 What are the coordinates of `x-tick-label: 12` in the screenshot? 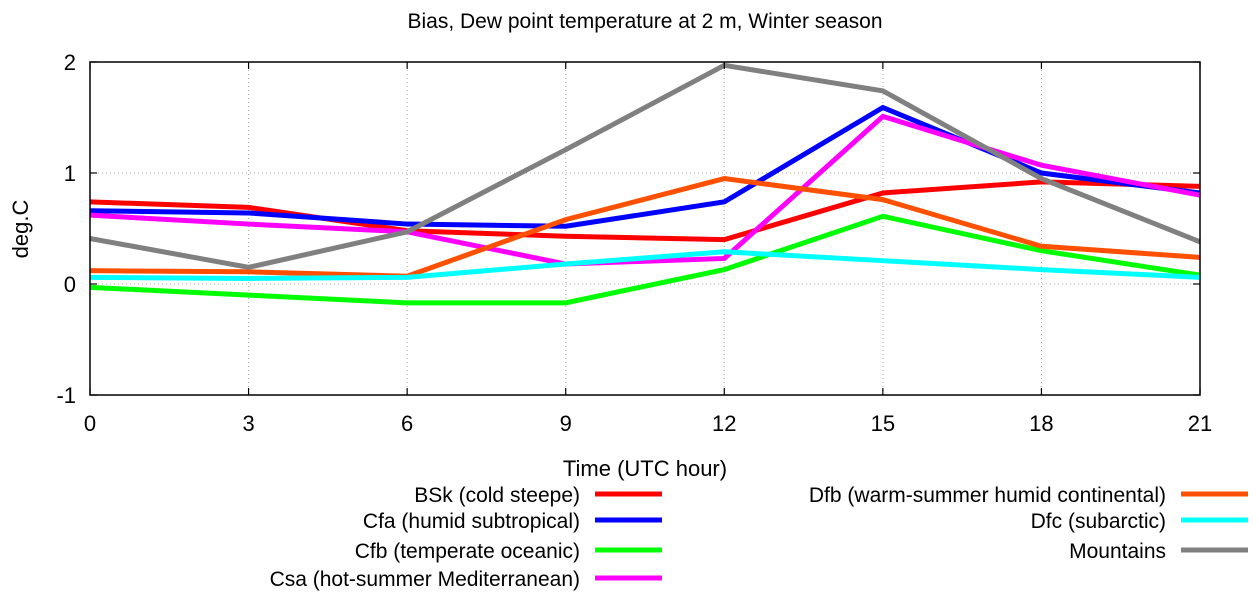 It's located at (724, 423).